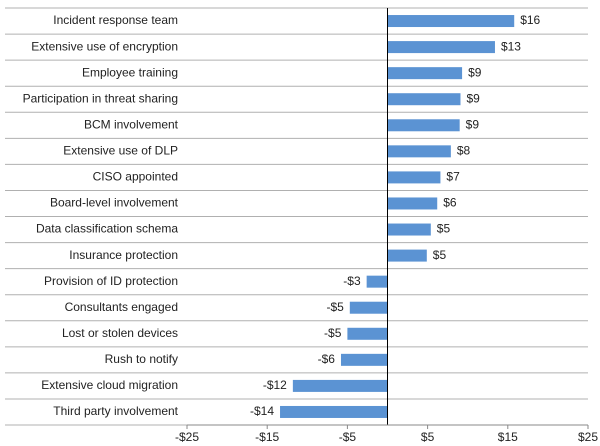 The width and height of the screenshot is (600, 446). I want to click on y-category-label: Data classification schema, so click(107, 229).